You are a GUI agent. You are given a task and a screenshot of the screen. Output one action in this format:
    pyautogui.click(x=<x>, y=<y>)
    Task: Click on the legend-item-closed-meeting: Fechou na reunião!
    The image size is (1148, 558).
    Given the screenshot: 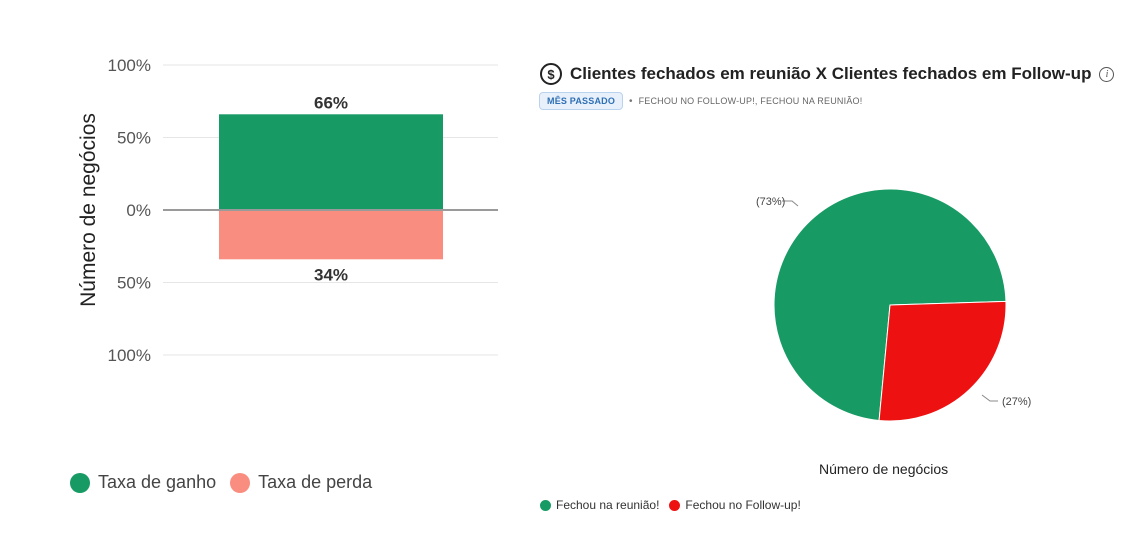 What is the action you would take?
    pyautogui.click(x=599, y=505)
    